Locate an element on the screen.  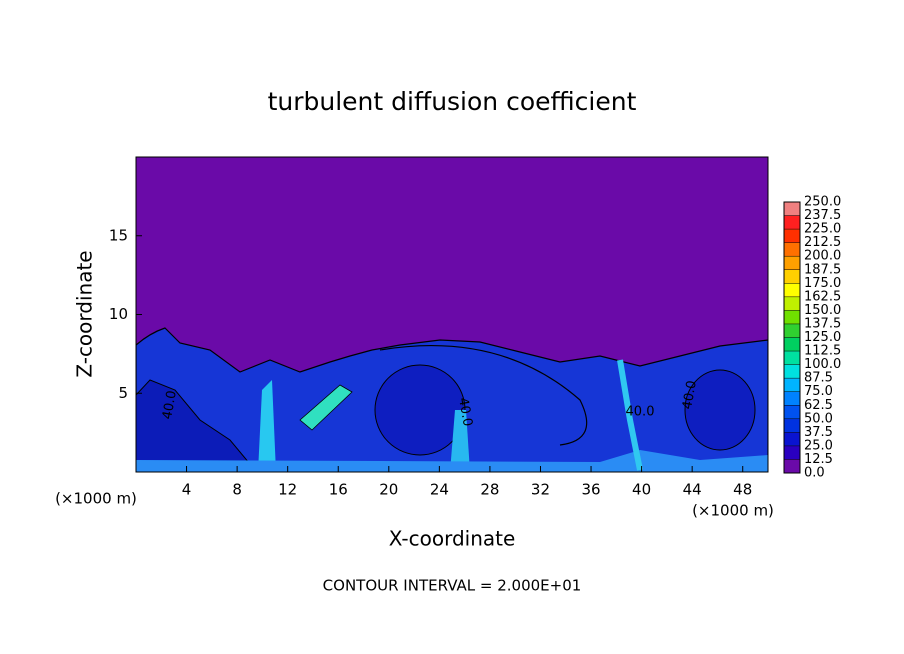
footnote: CONTOUR INTERVAL = 2.000E+01 is located at coordinates (452, 586).